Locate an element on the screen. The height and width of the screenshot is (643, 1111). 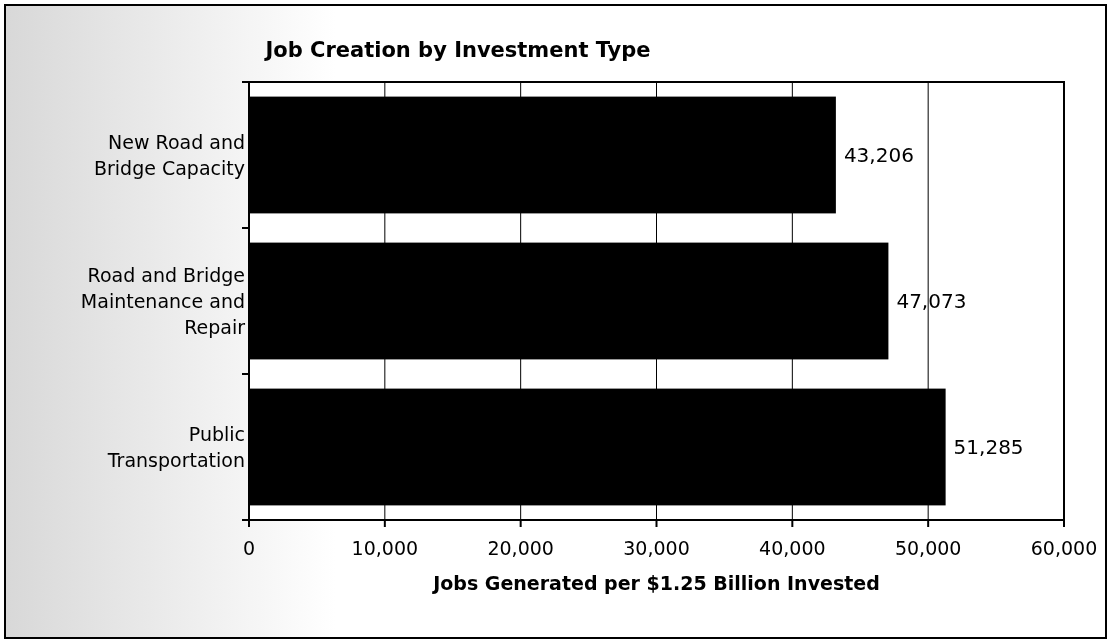
x-axis-title: Jobs Generated per $1.25 Billion Invested is located at coordinates (655, 583).